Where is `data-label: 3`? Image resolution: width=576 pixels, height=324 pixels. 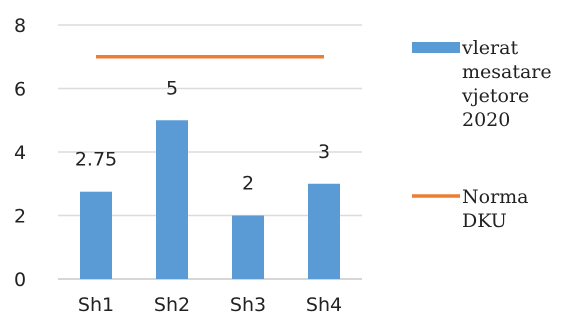 data-label: 3 is located at coordinates (324, 152).